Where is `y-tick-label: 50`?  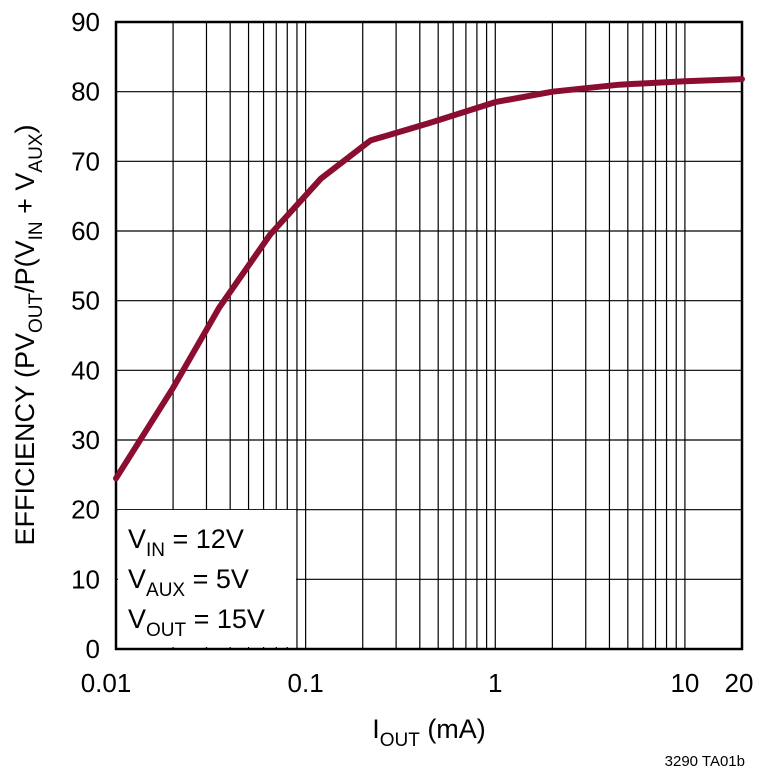
y-tick-label: 50 is located at coordinates (85, 301).